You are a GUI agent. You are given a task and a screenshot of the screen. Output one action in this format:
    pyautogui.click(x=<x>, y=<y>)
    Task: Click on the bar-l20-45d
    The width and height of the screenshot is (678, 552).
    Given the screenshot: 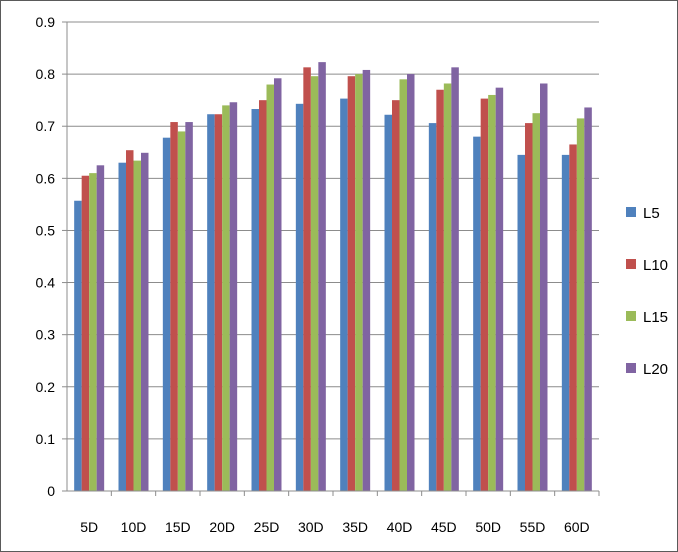 What is the action you would take?
    pyautogui.click(x=455, y=279)
    